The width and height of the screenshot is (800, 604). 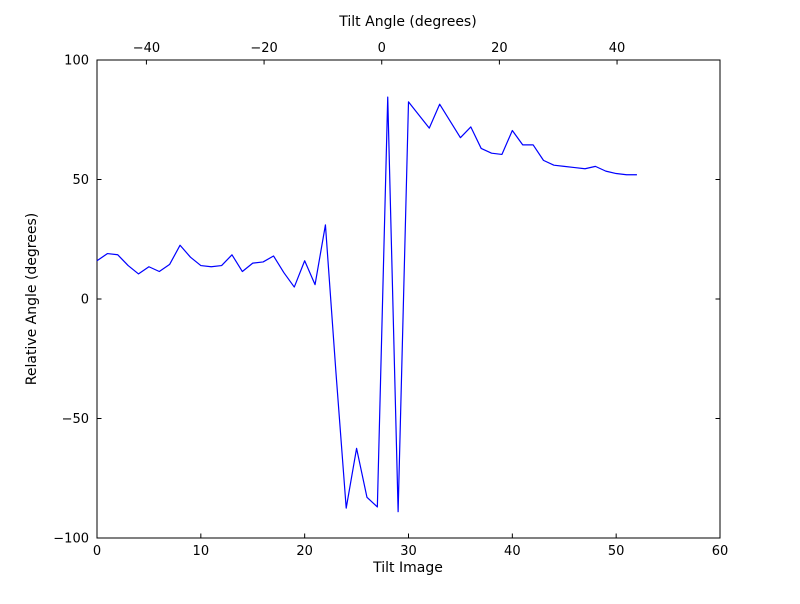 I want to click on x-axis-title: Tilt Image, so click(x=407, y=568).